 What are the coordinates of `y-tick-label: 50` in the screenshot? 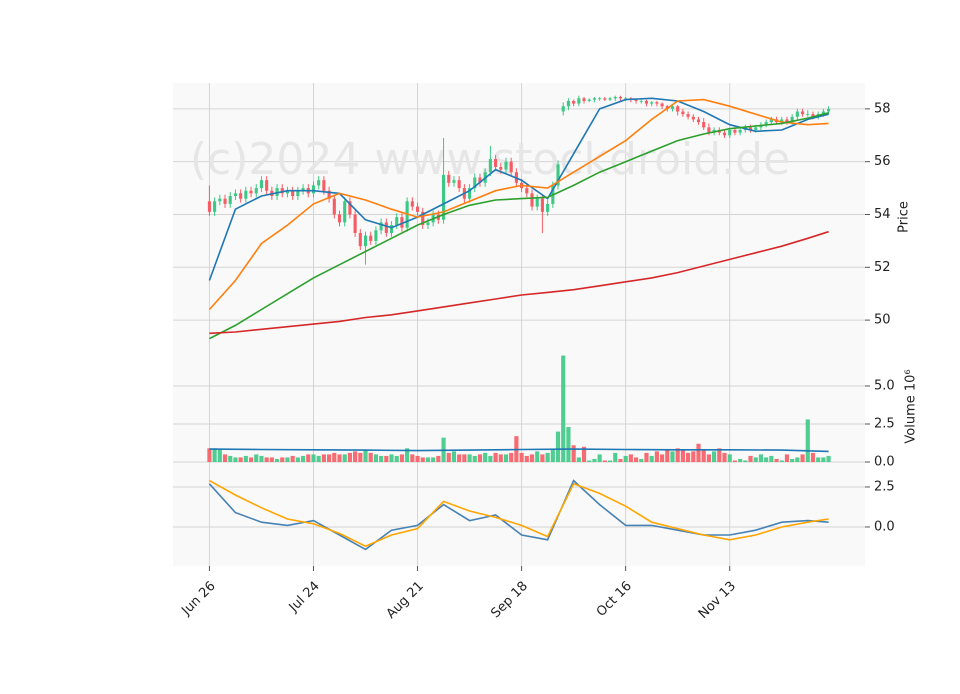 It's located at (882, 320).